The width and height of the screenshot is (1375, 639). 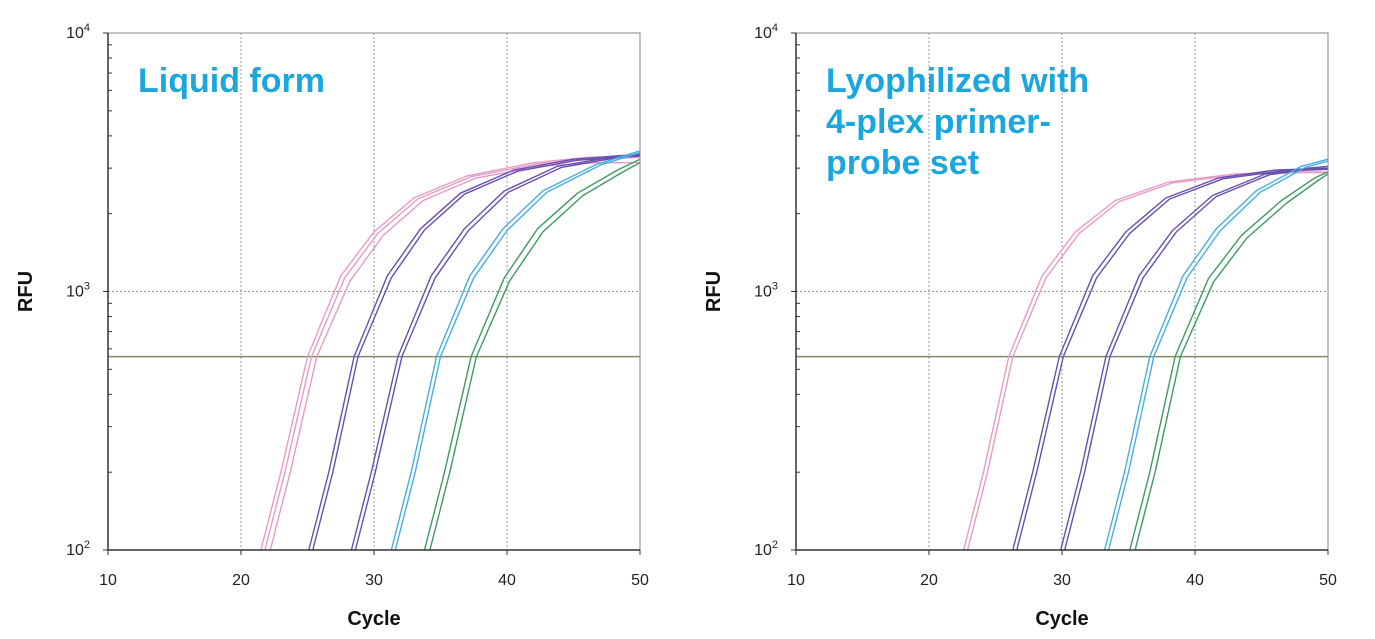 I want to click on panel-label: Liquid form, so click(x=231, y=81).